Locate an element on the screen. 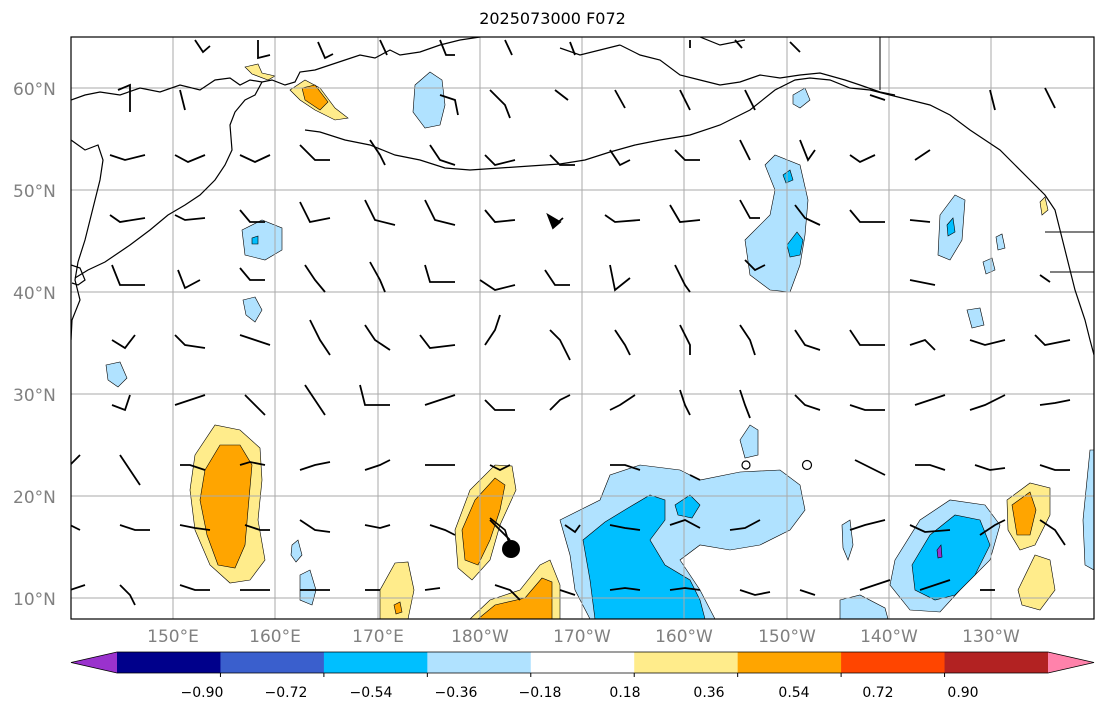 The width and height of the screenshot is (1105, 712). coast-north-alaska is located at coordinates (652, 46).